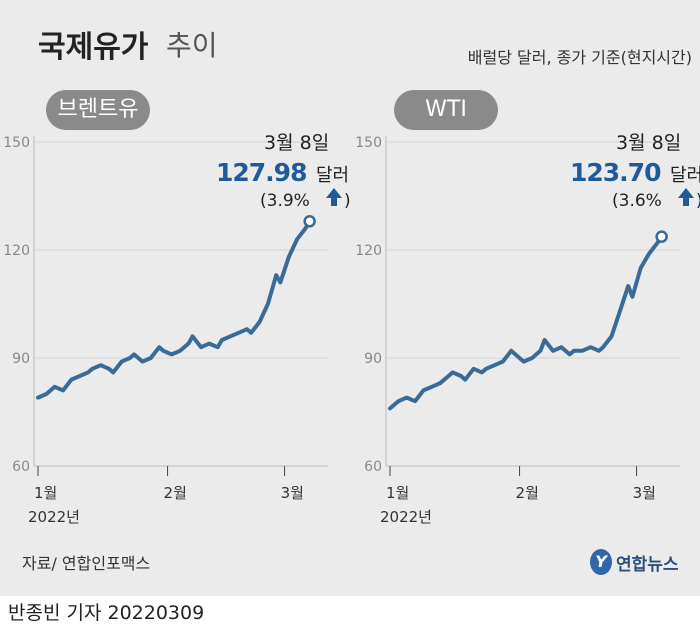  Describe the element at coordinates (98, 110) in the screenshot. I see `series-label-brent: 브렌트유` at that location.